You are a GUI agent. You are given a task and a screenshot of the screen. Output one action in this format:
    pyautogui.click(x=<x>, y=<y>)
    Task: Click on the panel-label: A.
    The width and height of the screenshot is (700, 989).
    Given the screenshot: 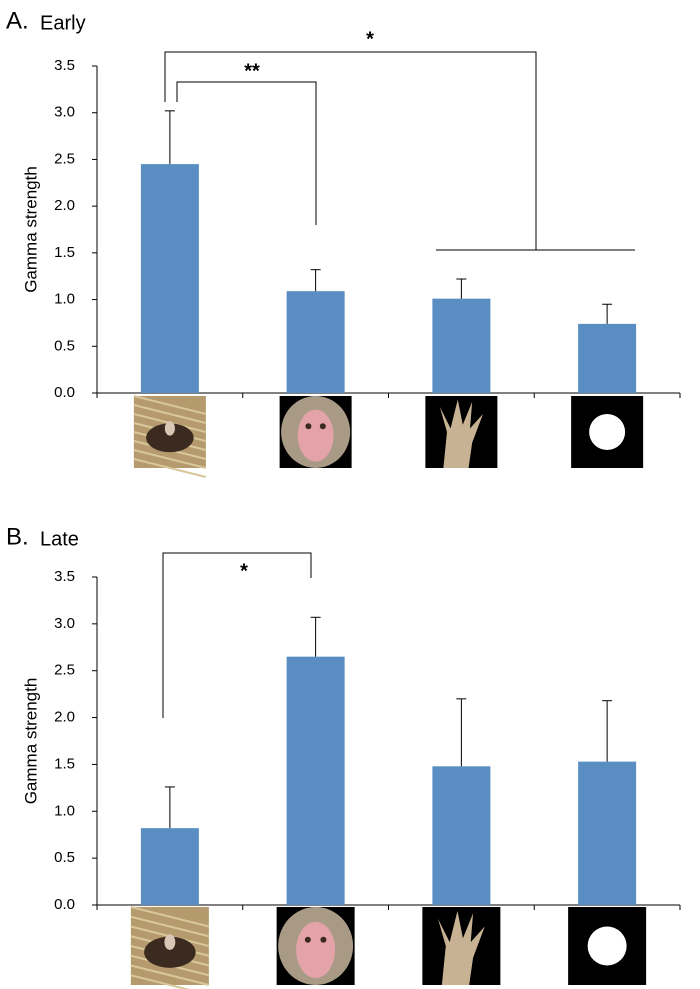 What is the action you would take?
    pyautogui.click(x=17, y=20)
    